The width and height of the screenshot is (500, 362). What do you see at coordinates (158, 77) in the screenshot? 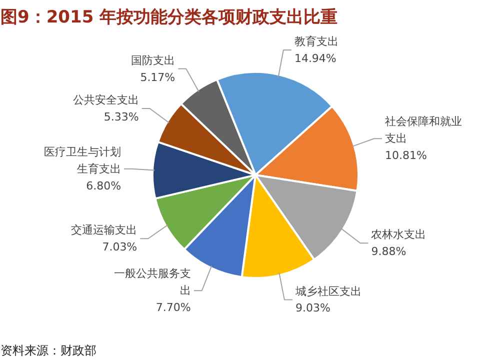
I see `data-label: 5.17%` at bounding box center [158, 77].